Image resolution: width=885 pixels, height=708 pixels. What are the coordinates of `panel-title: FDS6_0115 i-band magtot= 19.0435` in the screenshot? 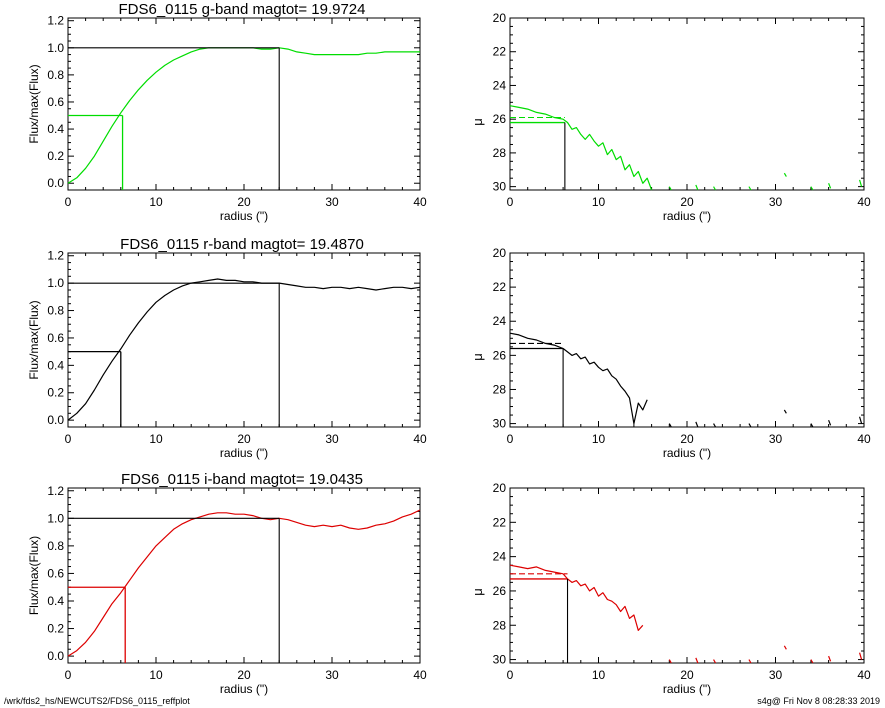 It's located at (242, 479).